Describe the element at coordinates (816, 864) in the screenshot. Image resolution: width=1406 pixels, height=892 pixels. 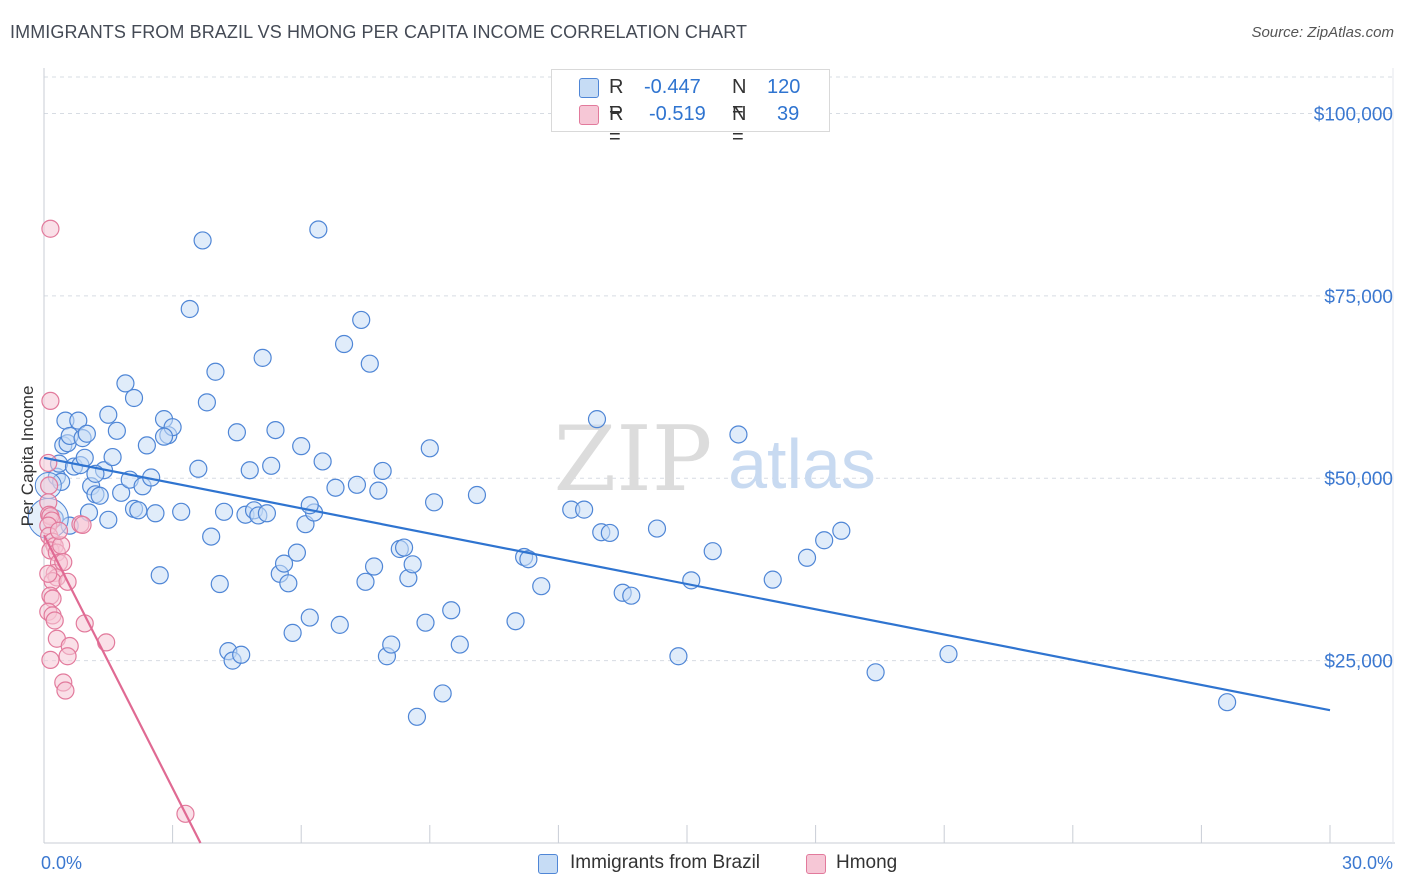
I see `bottom-legend-swatch-hmong` at that location.